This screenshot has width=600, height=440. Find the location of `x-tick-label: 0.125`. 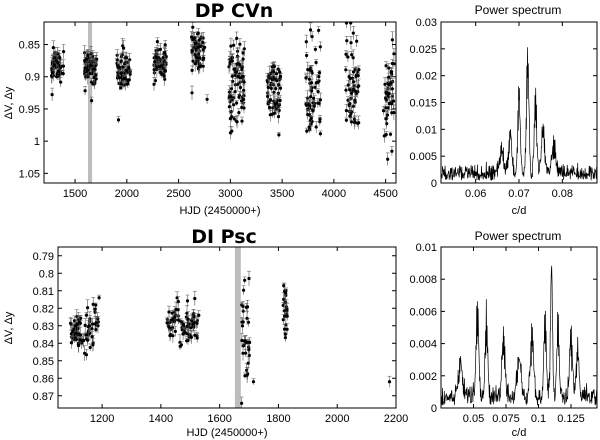

x-tick-label: 0.125 is located at coordinates (571, 419).